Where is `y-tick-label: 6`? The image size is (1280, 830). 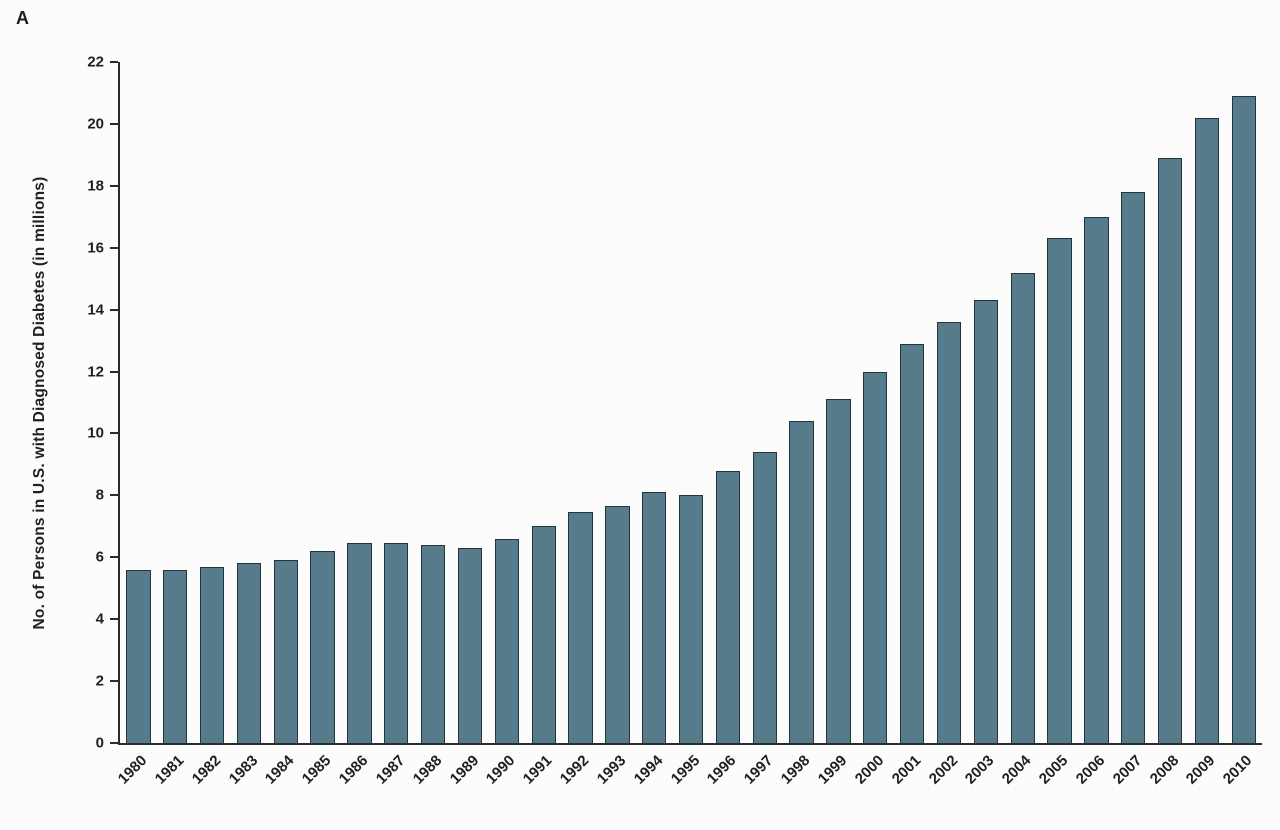
y-tick-label: 6 is located at coordinates (99, 557).